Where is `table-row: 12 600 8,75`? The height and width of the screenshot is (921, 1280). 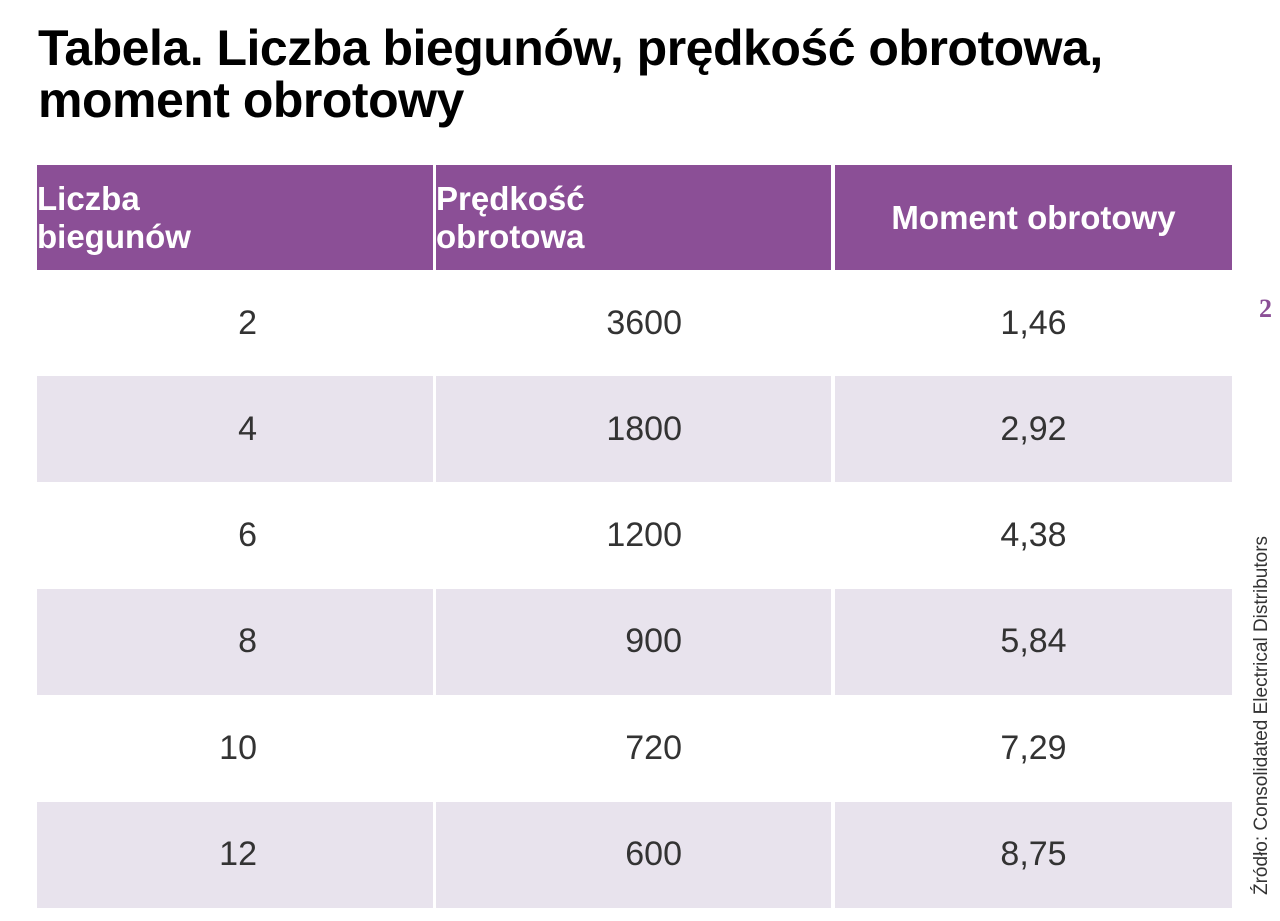
table-row: 12 600 8,75 is located at coordinates (634, 854).